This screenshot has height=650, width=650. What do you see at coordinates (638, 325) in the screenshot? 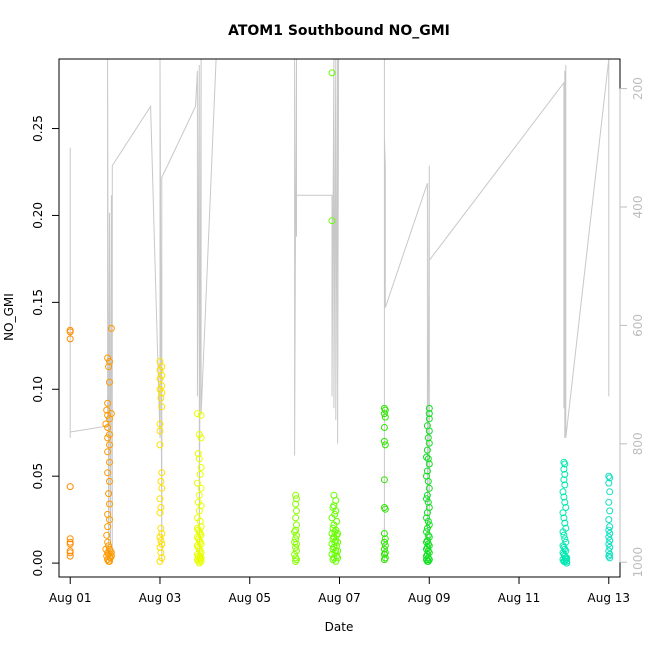
I see `right-tick-label: 600` at bounding box center [638, 325].